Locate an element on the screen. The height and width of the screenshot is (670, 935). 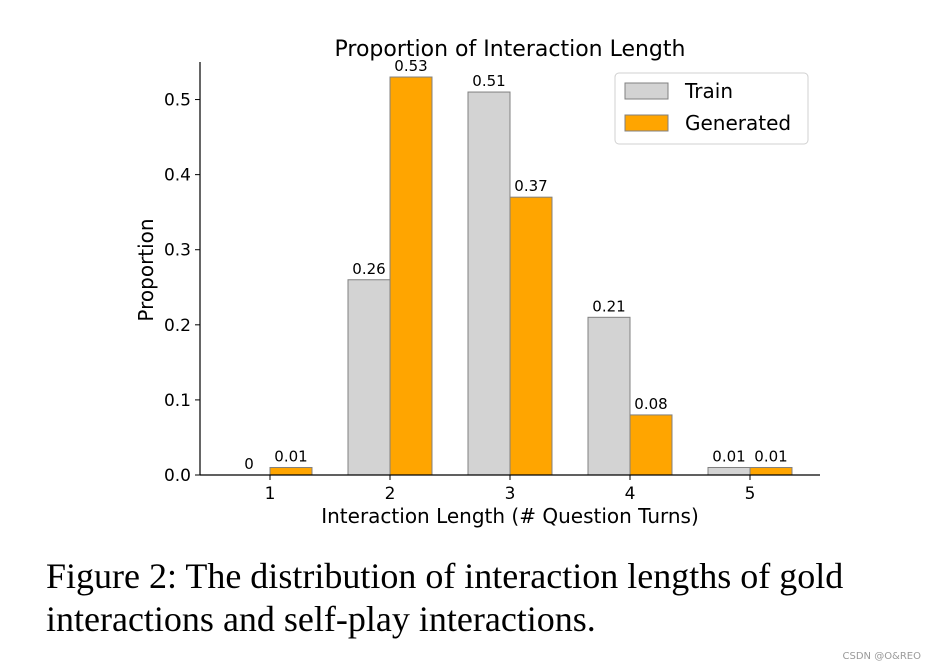
legend-label-train: Train is located at coordinates (708, 91).